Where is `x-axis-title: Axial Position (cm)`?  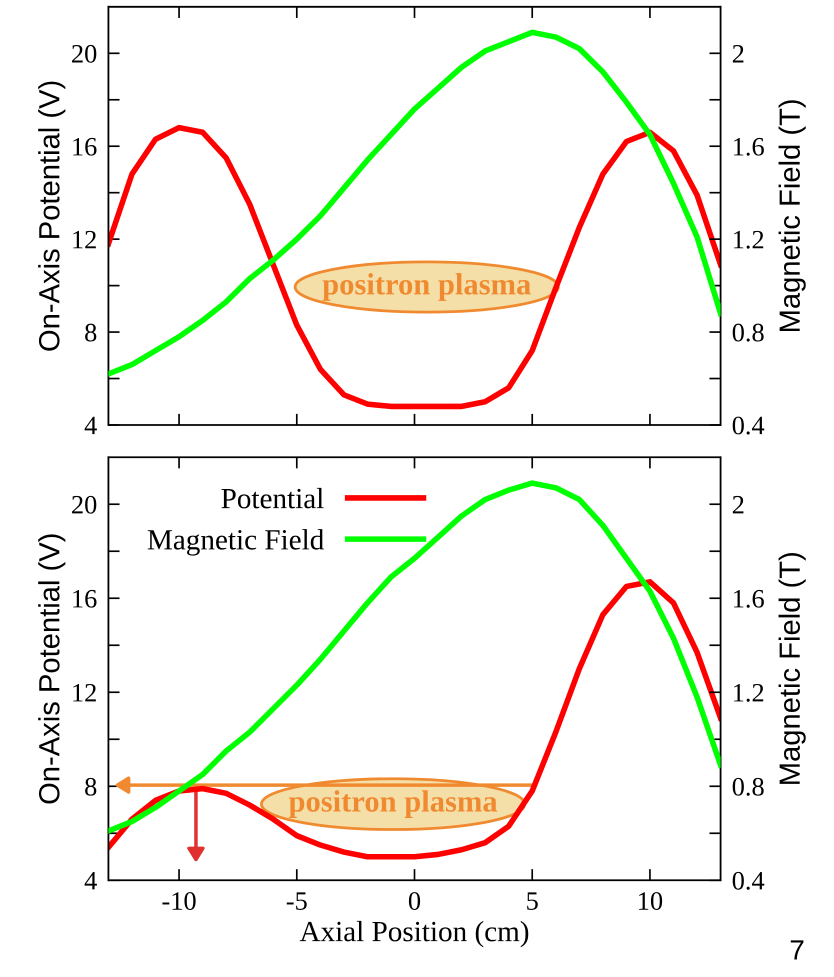
x-axis-title: Axial Position (cm) is located at coordinates (414, 934).